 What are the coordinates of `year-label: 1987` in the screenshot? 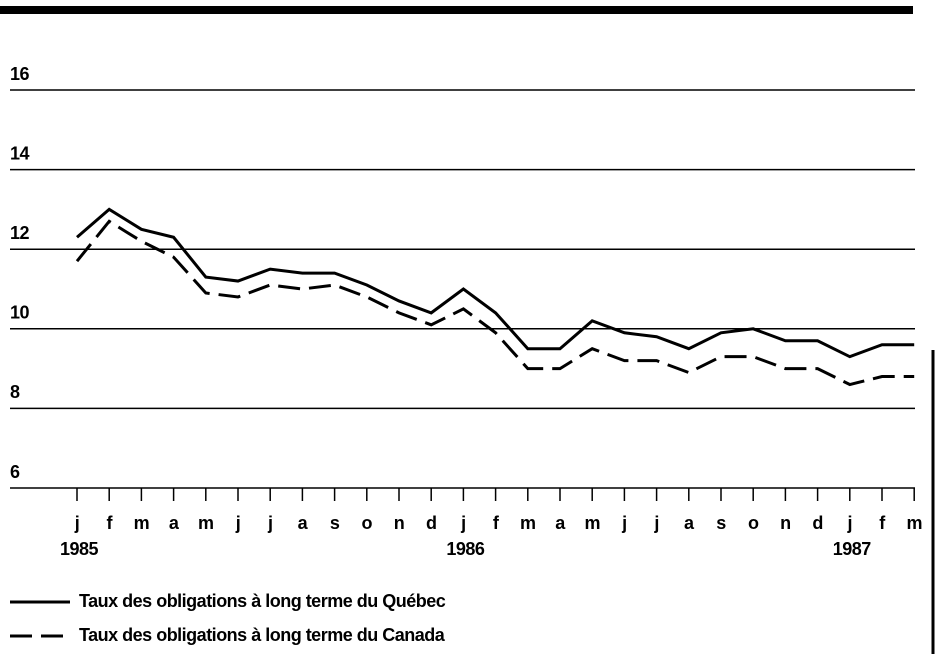 It's located at (852, 549).